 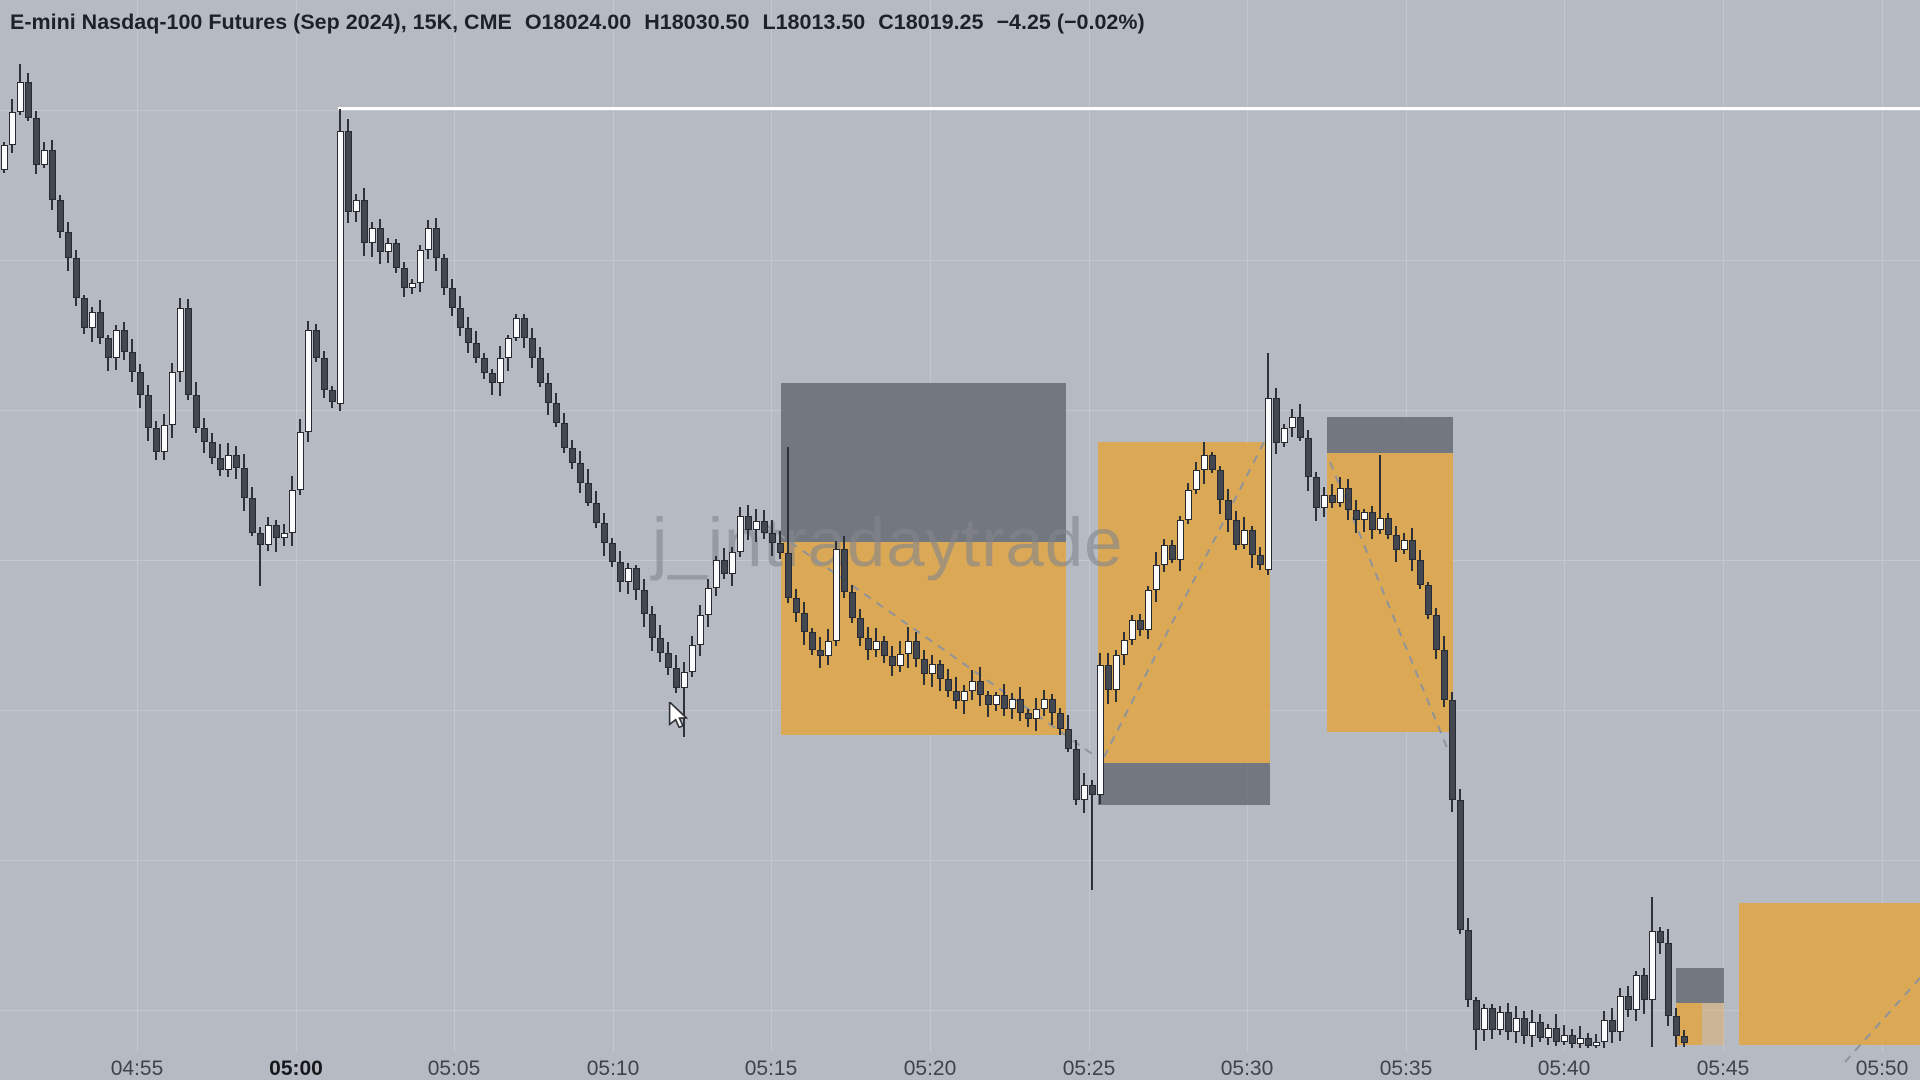 I want to click on close-value: C18019.25, so click(x=931, y=22).